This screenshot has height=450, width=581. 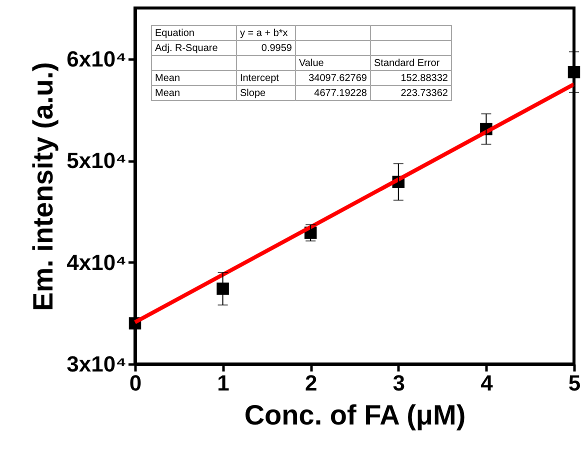 What do you see at coordinates (96, 59) in the screenshot?
I see `y-tick-label: 6x10⁴` at bounding box center [96, 59].